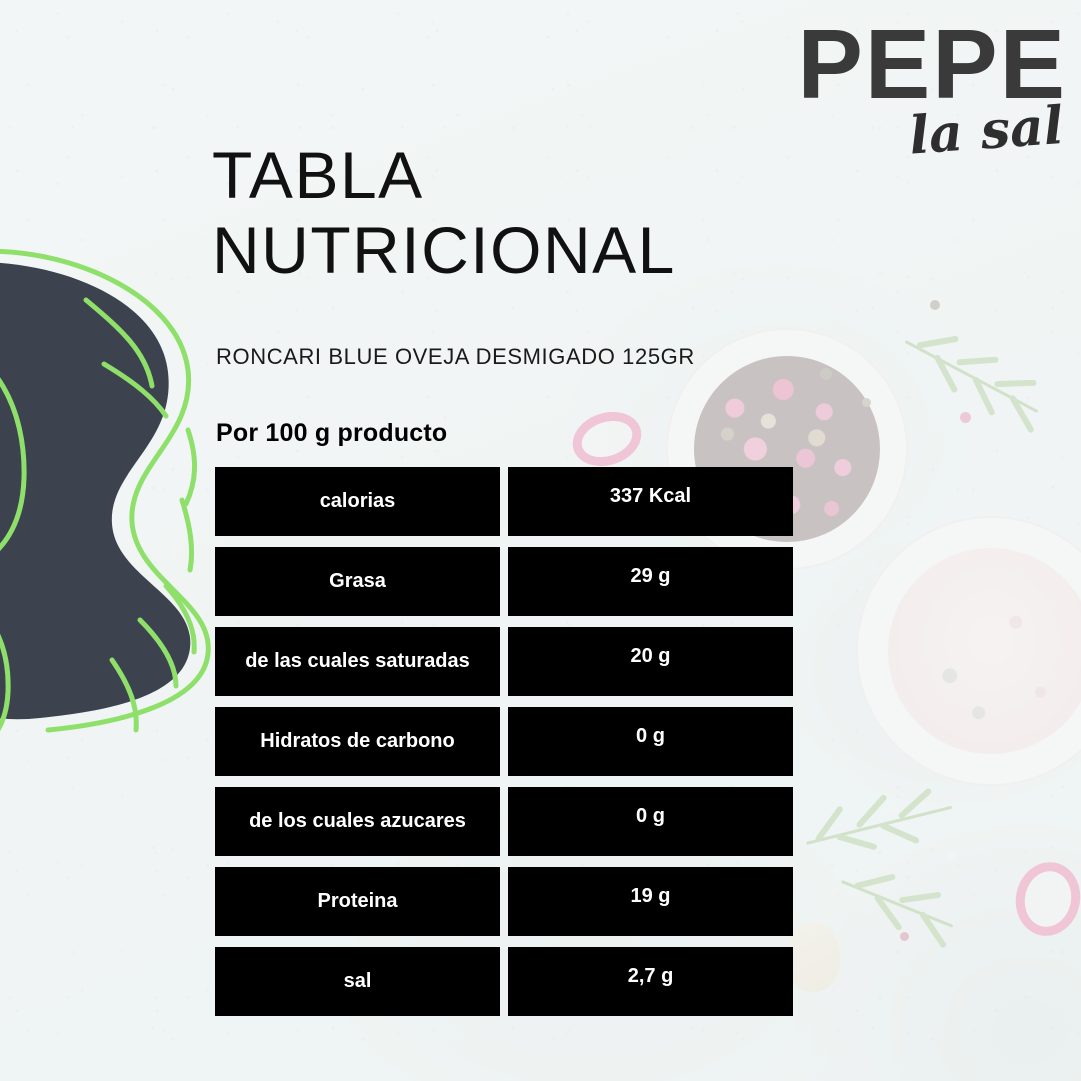 Image resolution: width=1081 pixels, height=1081 pixels. Describe the element at coordinates (650, 981) in the screenshot. I see `nutrient-value-cell: 2,7 g` at that location.